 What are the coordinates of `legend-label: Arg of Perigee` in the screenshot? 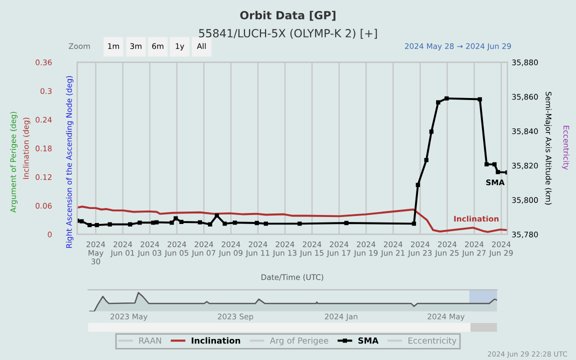 It's located at (299, 341).